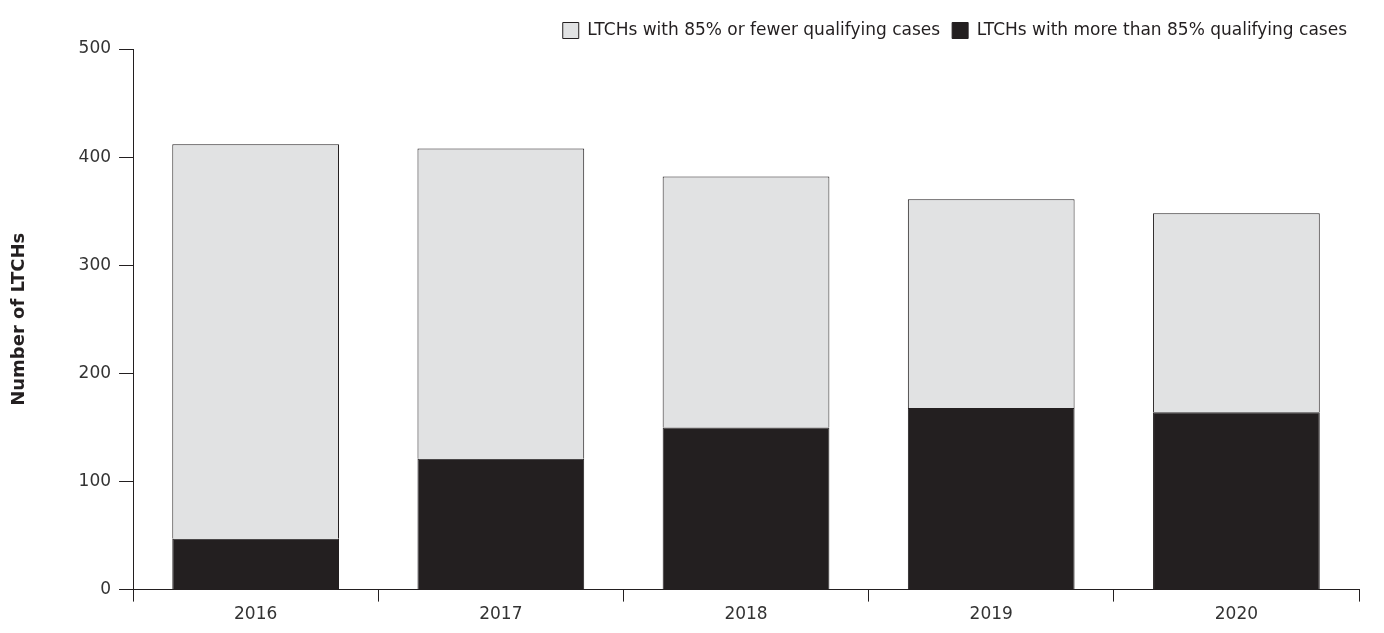 This screenshot has height=633, width=1384. What do you see at coordinates (95, 371) in the screenshot?
I see `y-tick-label: 200` at bounding box center [95, 371].